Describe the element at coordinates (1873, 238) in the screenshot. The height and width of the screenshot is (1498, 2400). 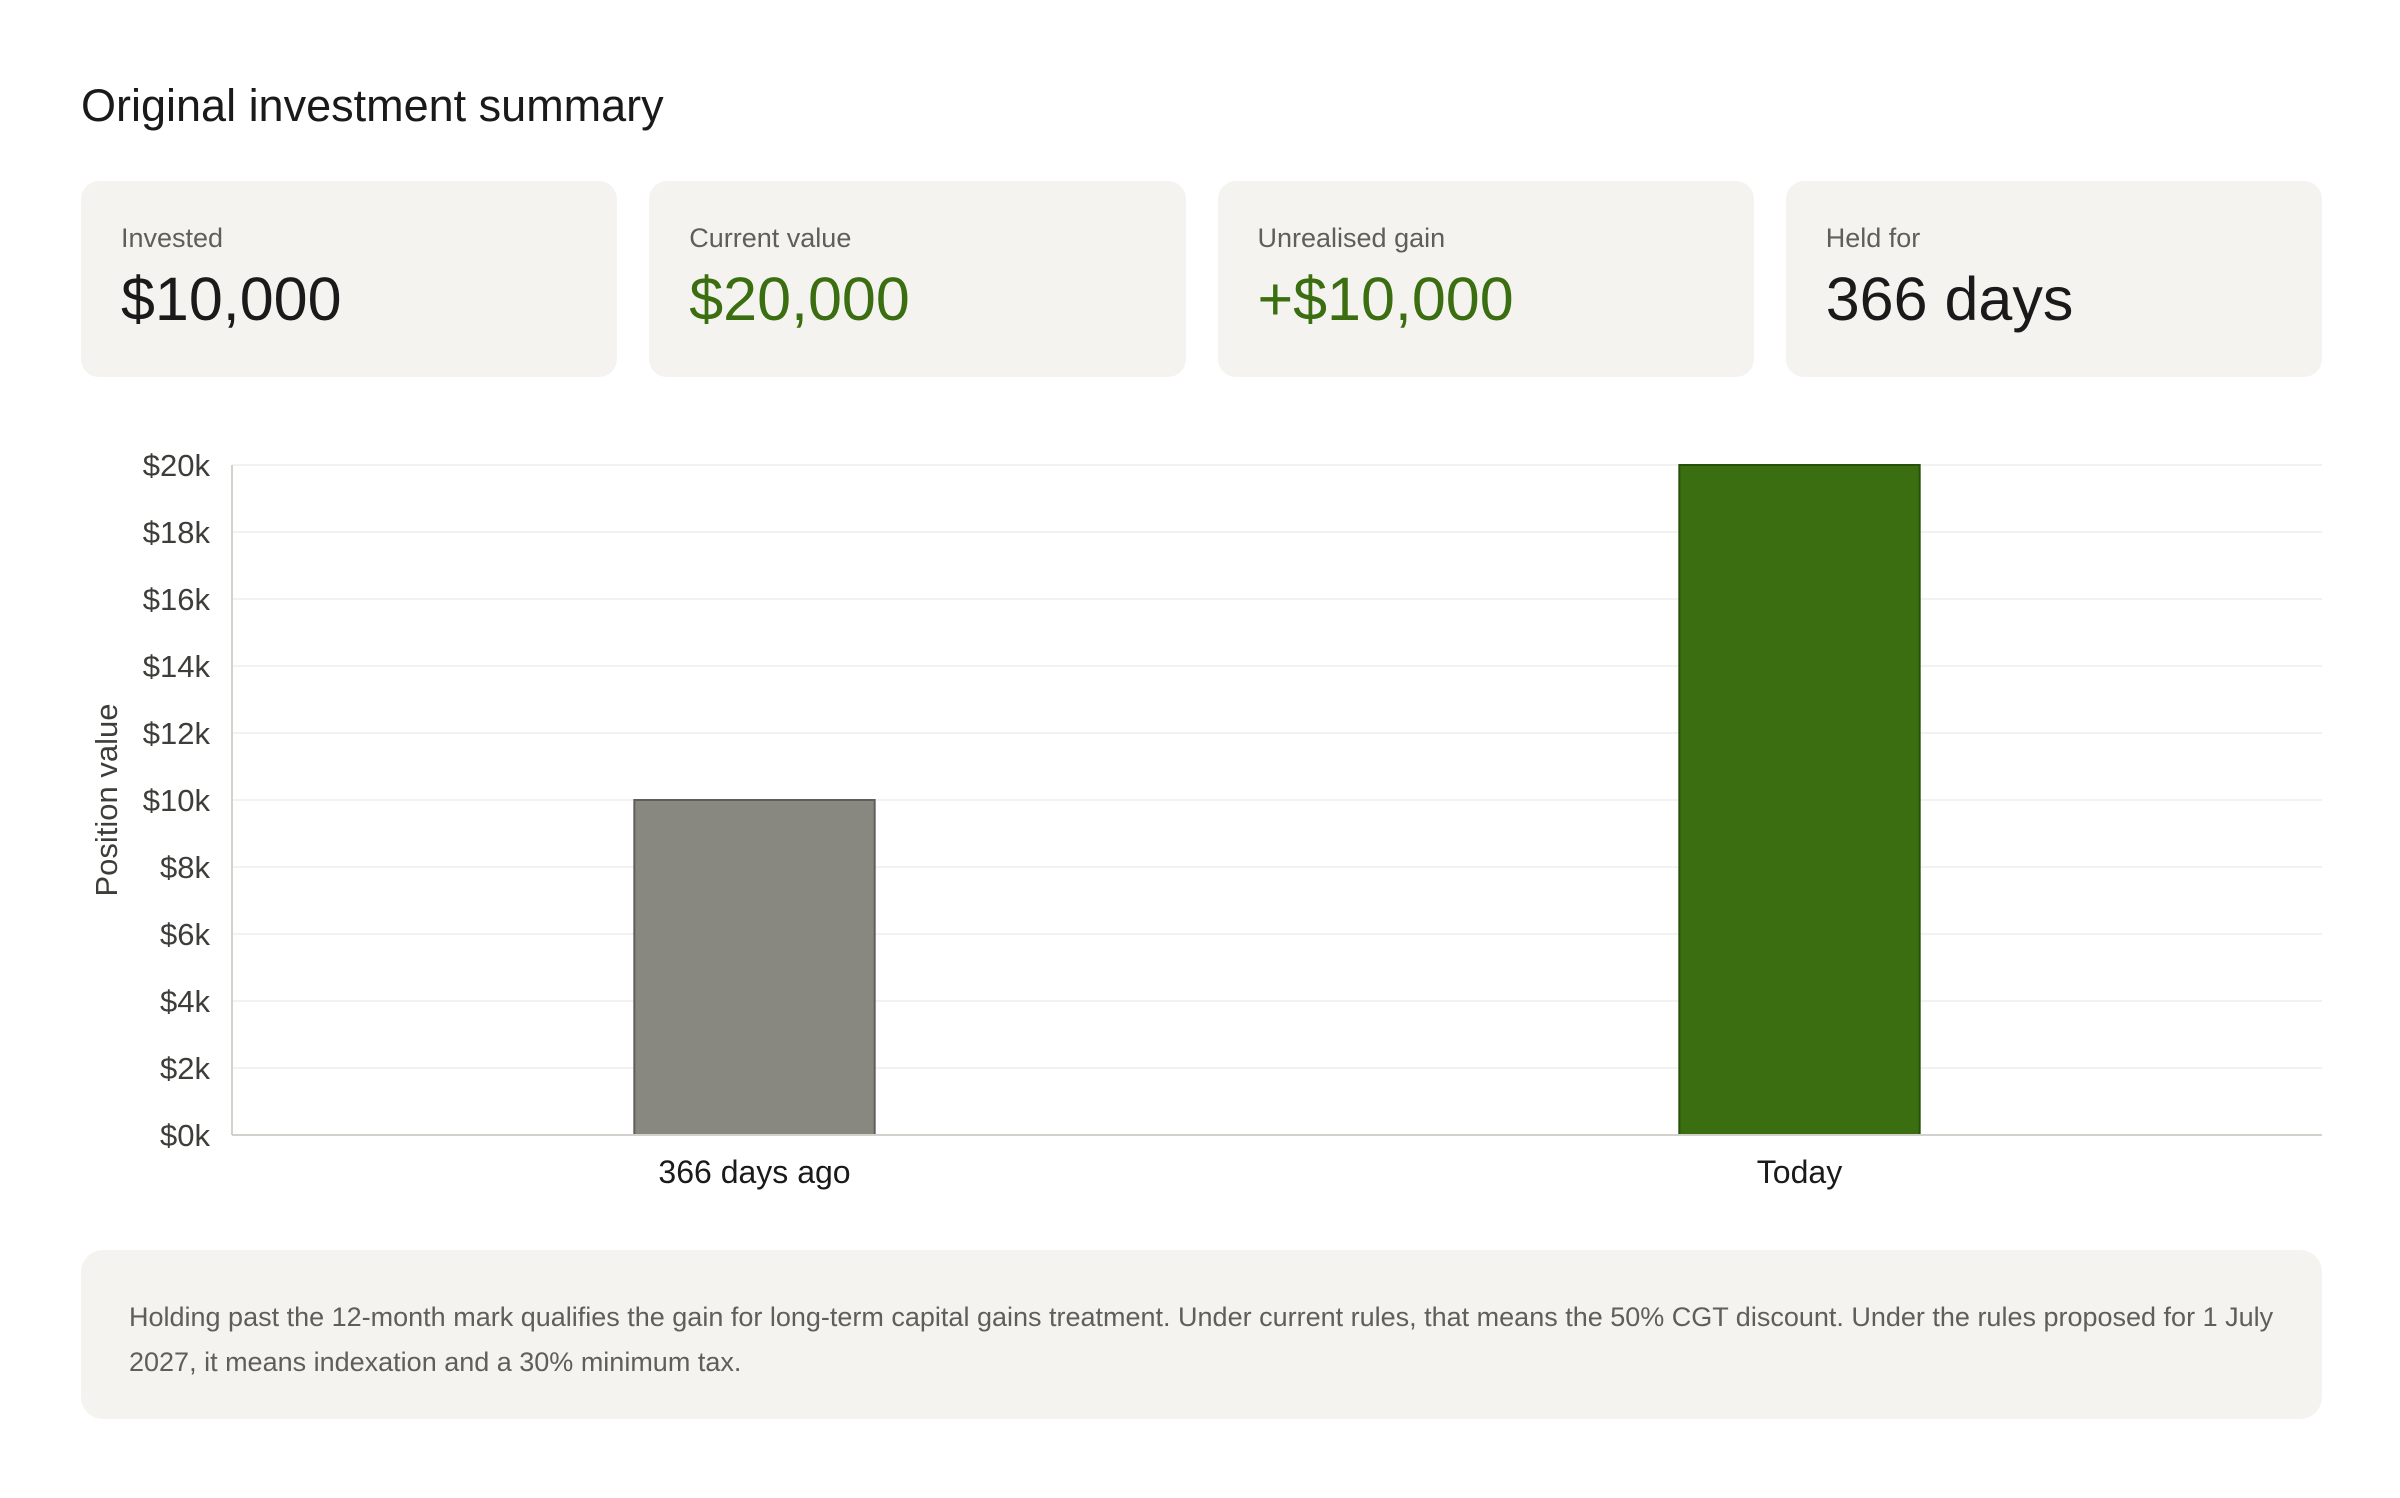
I see `held-for-label: Held for` at that location.